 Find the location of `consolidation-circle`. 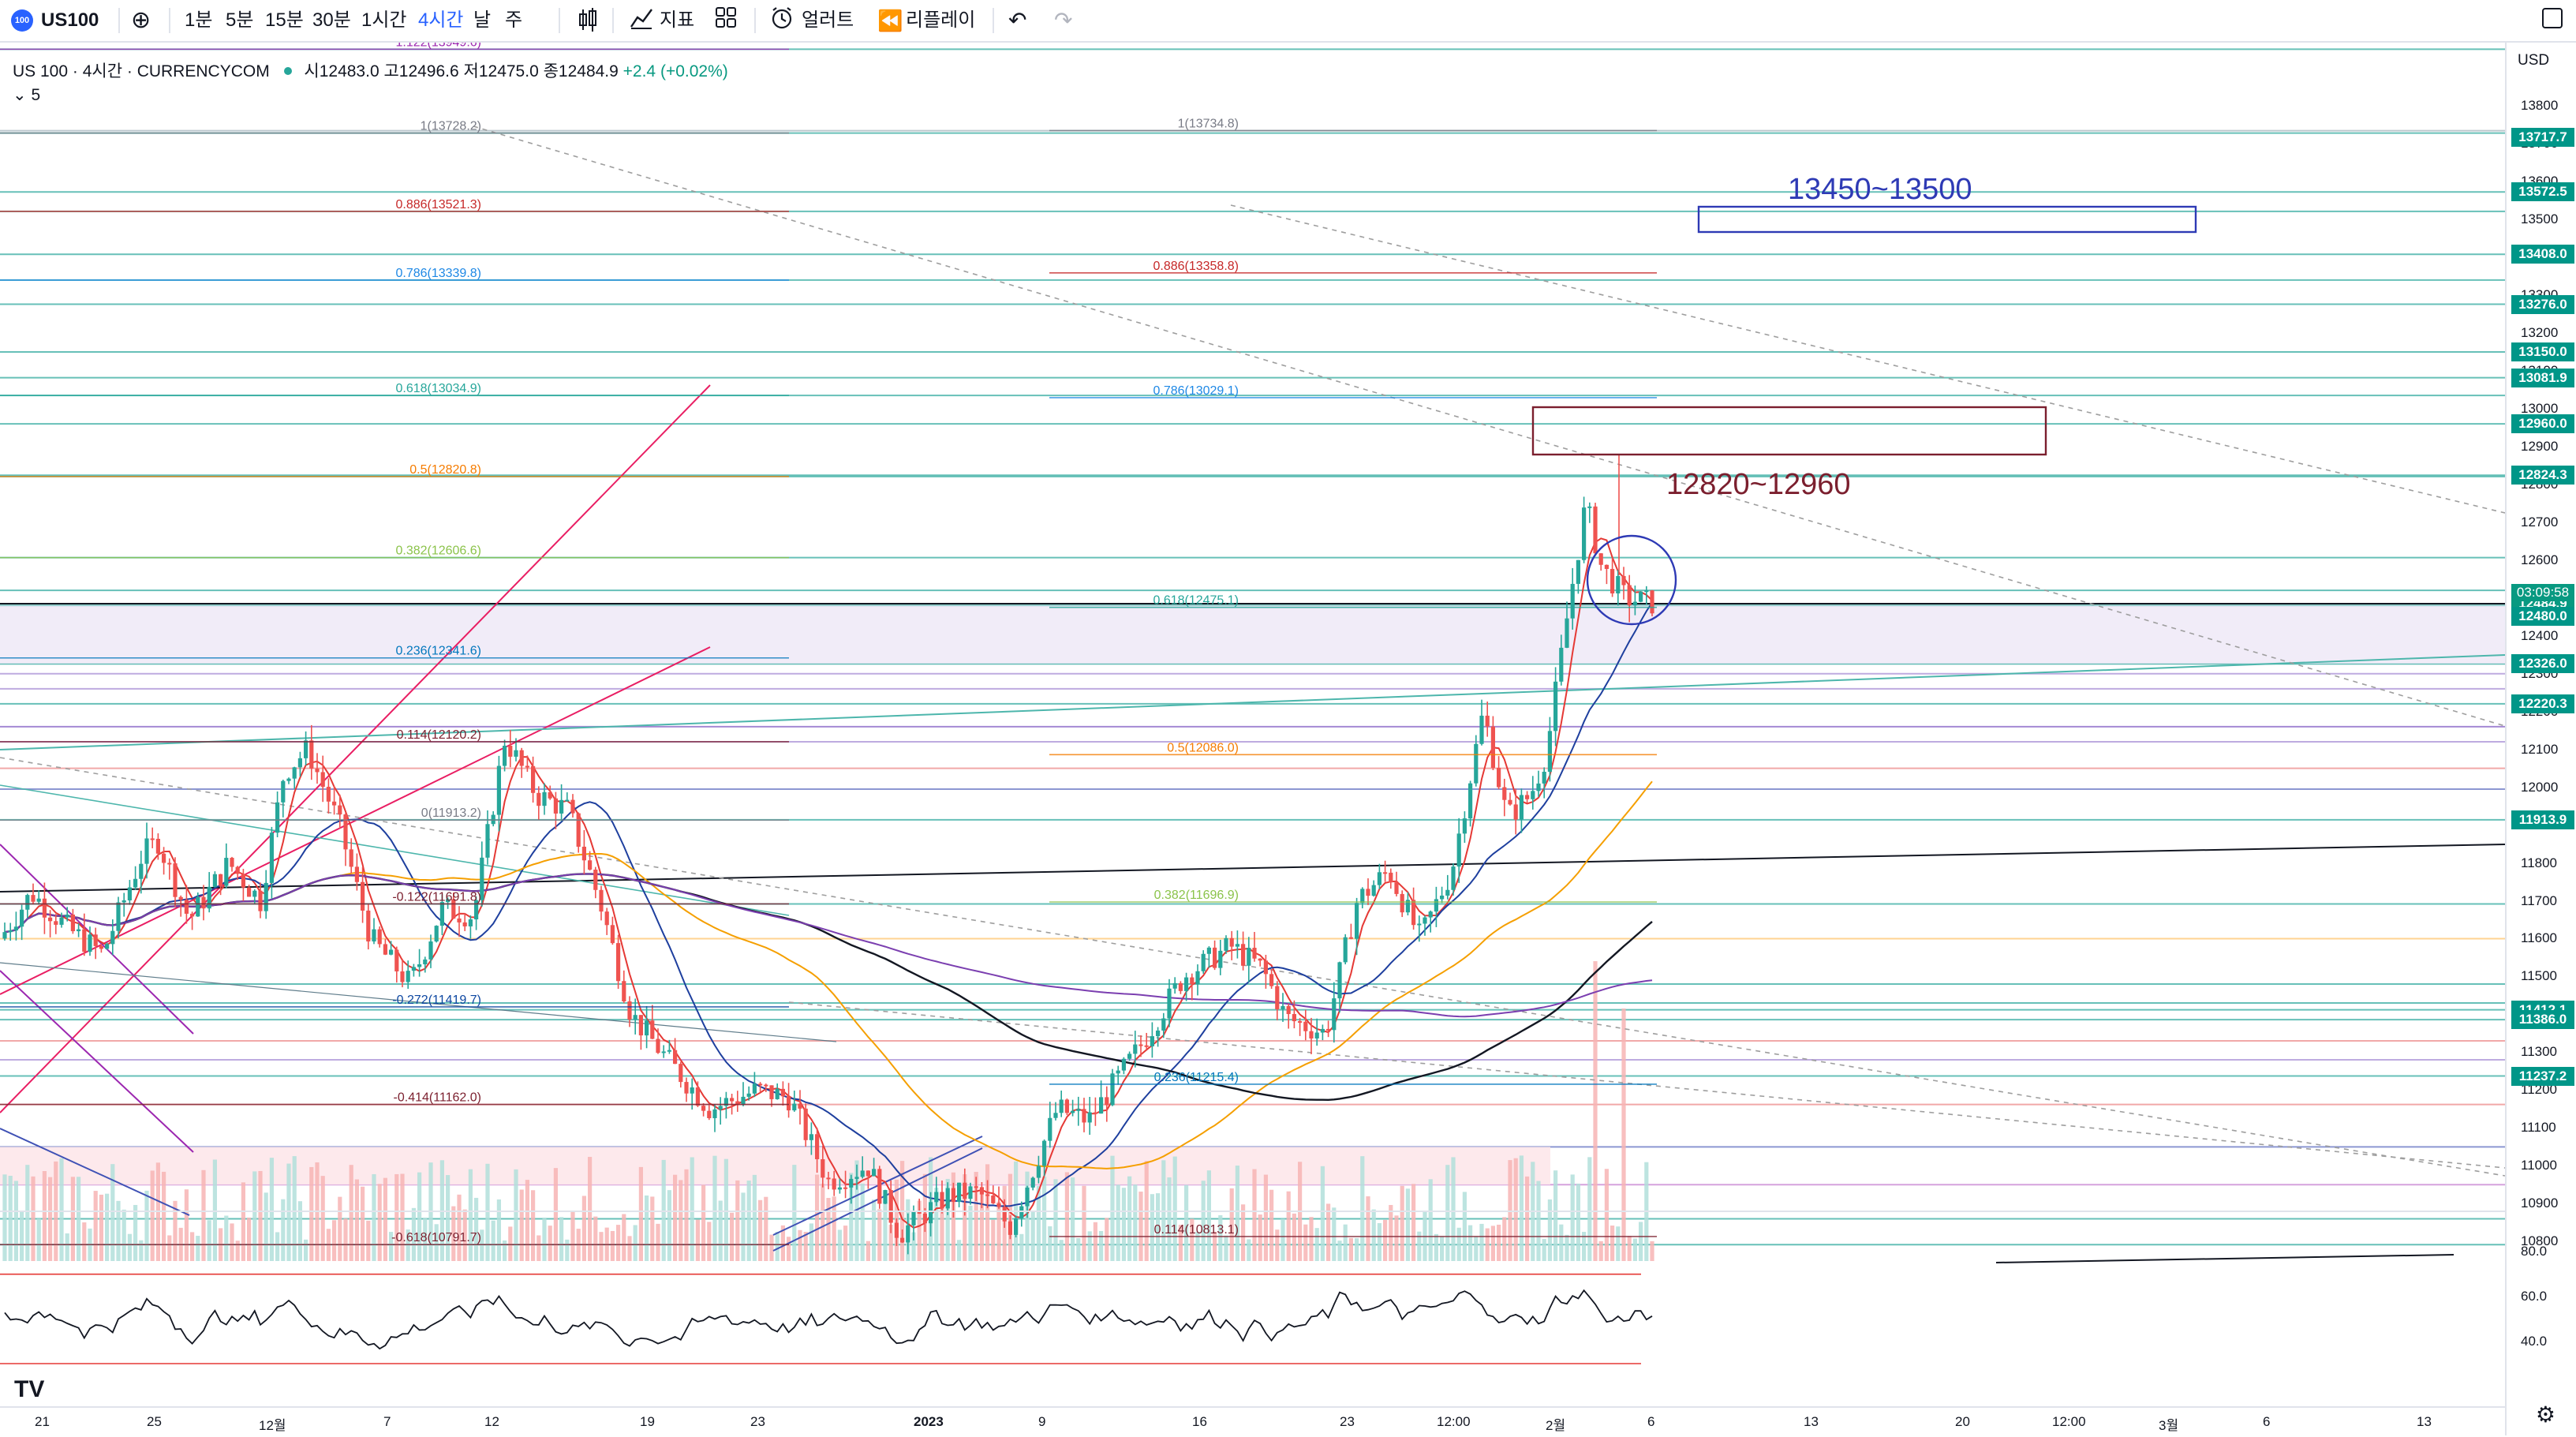

consolidation-circle is located at coordinates (1631, 580).